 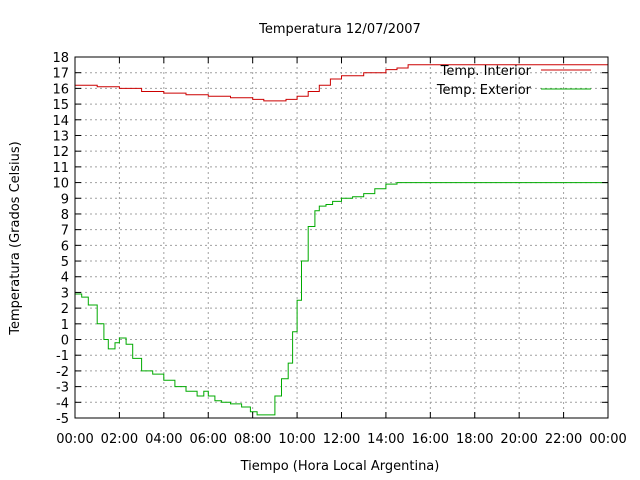 I want to click on y-tick-label: 10, so click(x=60, y=184).